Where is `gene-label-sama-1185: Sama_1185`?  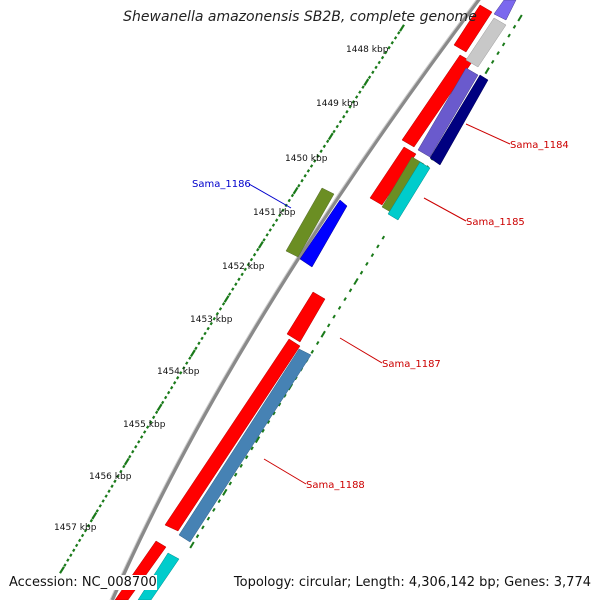 gene-label-sama-1185: Sama_1185 is located at coordinates (495, 222).